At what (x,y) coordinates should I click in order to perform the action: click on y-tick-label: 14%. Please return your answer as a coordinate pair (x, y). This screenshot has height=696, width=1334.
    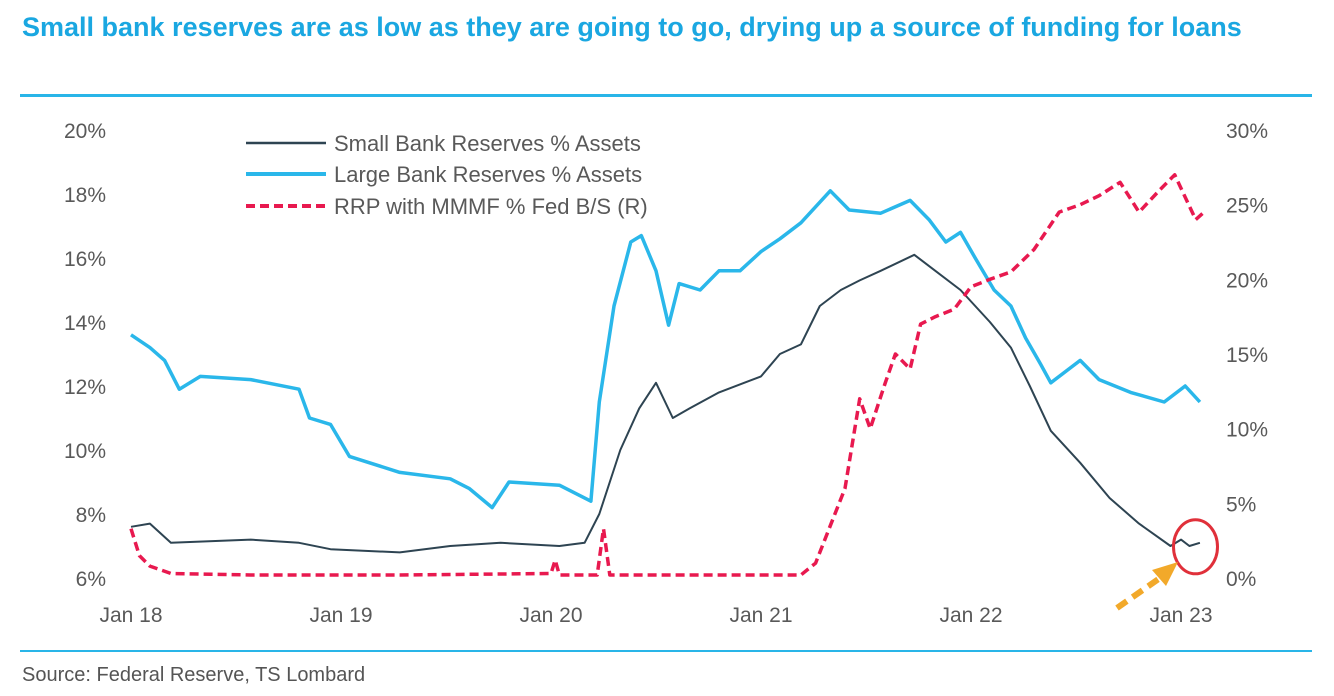
    Looking at the image, I should click on (85, 323).